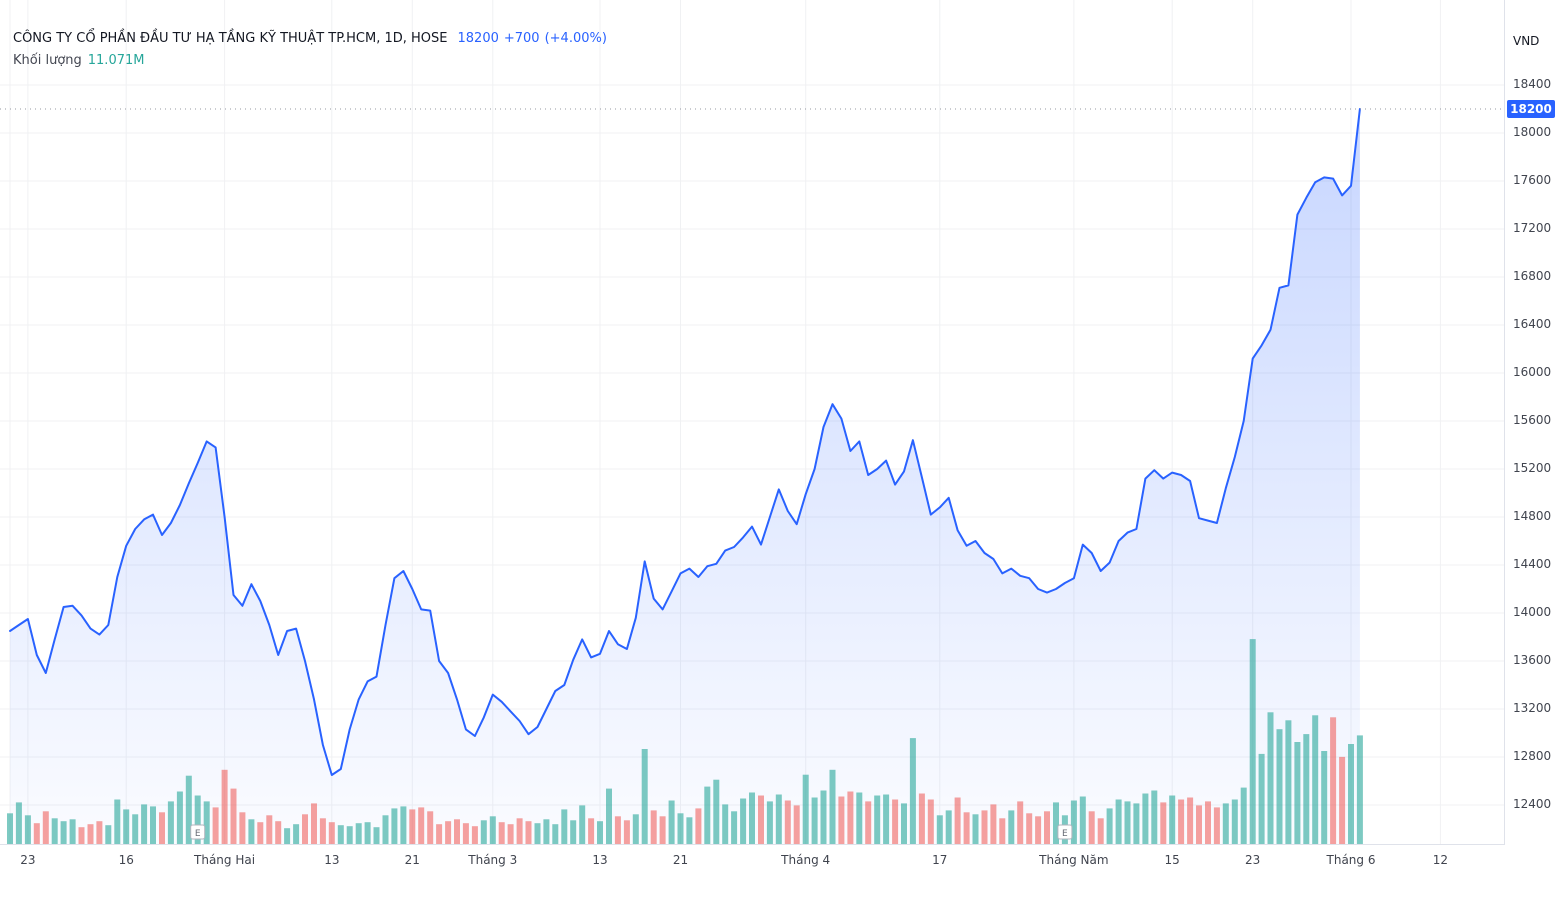  I want to click on time-tick-label: 23, so click(1253, 860).